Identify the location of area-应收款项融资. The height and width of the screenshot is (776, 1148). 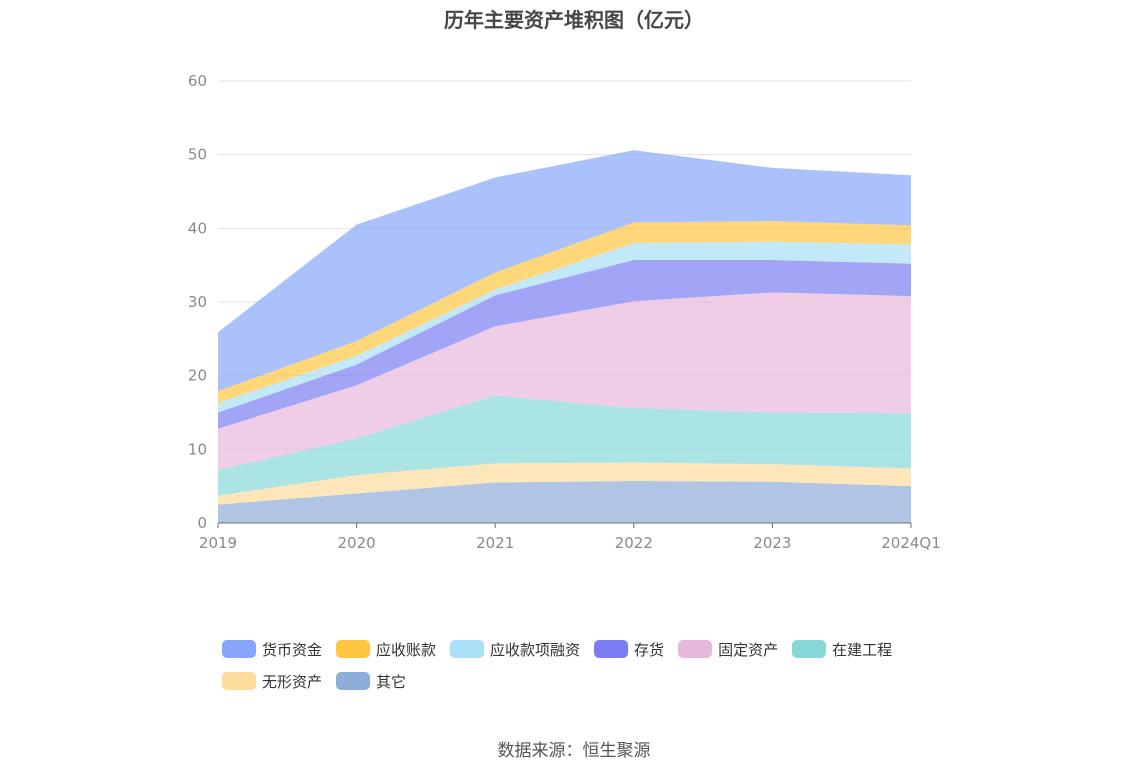
(564, 327).